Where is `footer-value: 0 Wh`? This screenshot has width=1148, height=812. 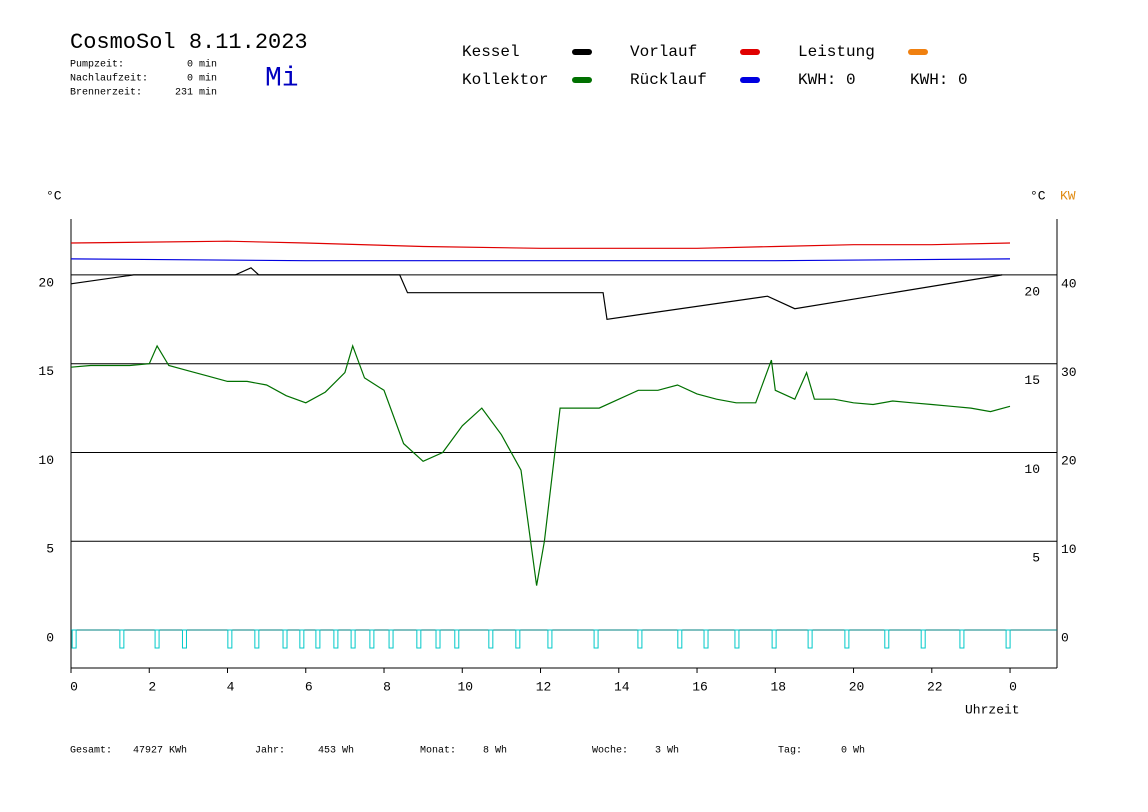 footer-value: 0 Wh is located at coordinates (853, 751).